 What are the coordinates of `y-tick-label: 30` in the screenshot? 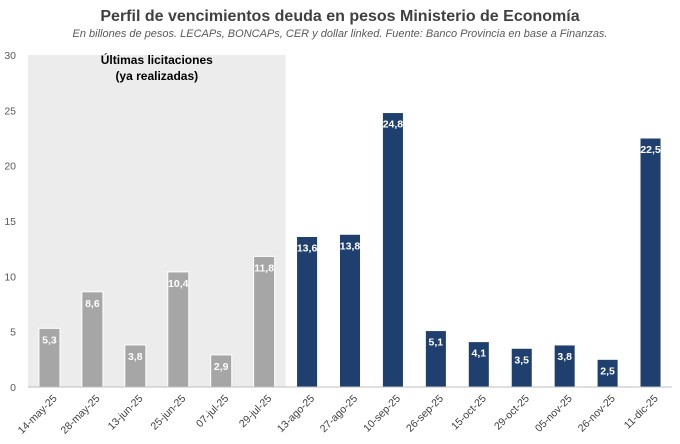 It's located at (10, 56).